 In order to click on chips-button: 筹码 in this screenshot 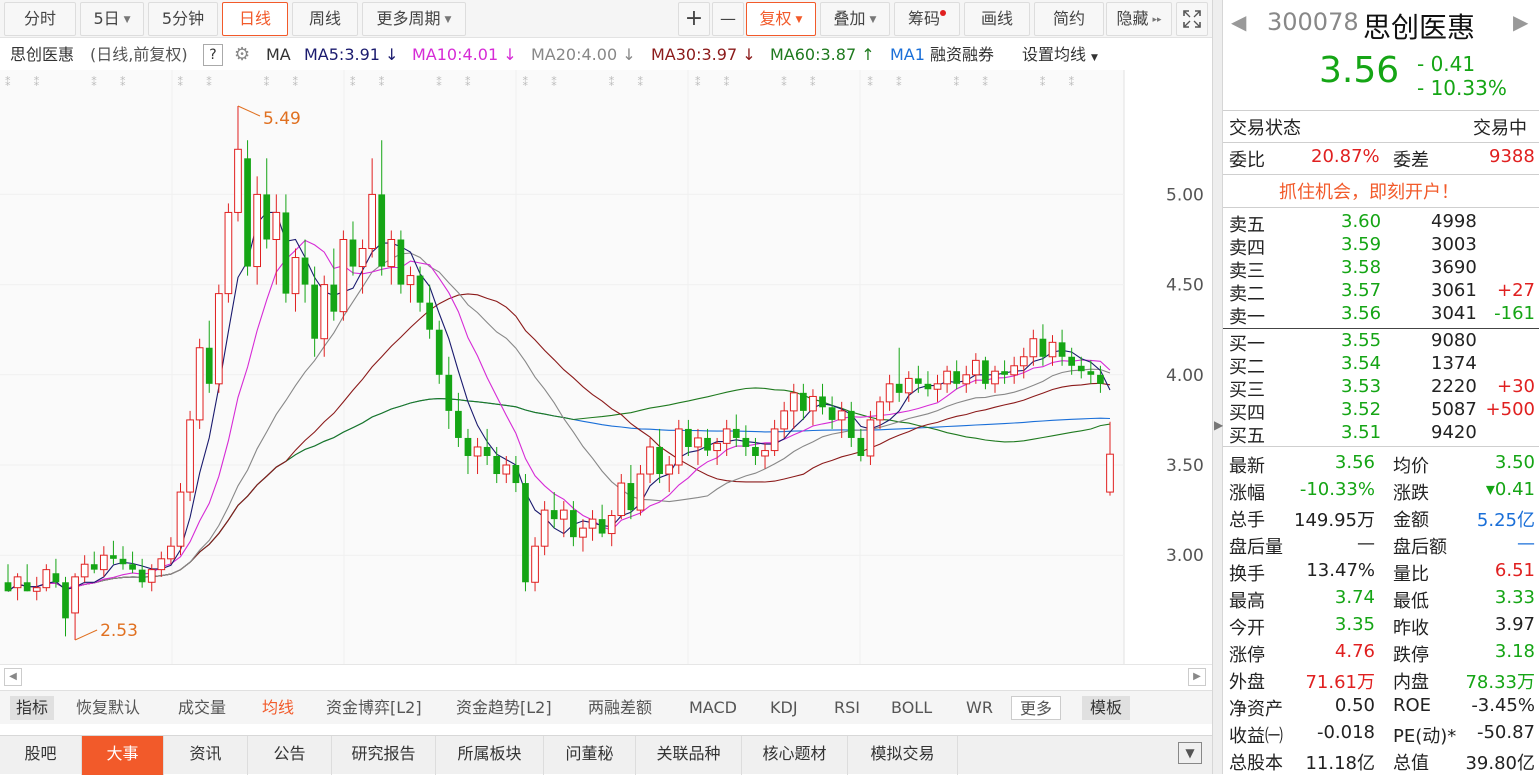, I will do `click(927, 19)`.